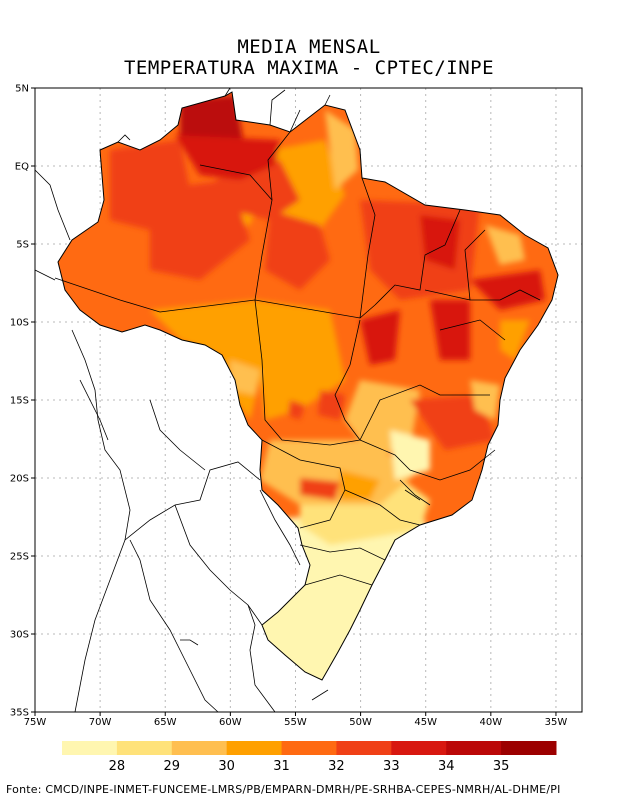 This screenshot has width=618, height=800. Describe the element at coordinates (556, 722) in the screenshot. I see `x-tick-label: 35W` at that location.